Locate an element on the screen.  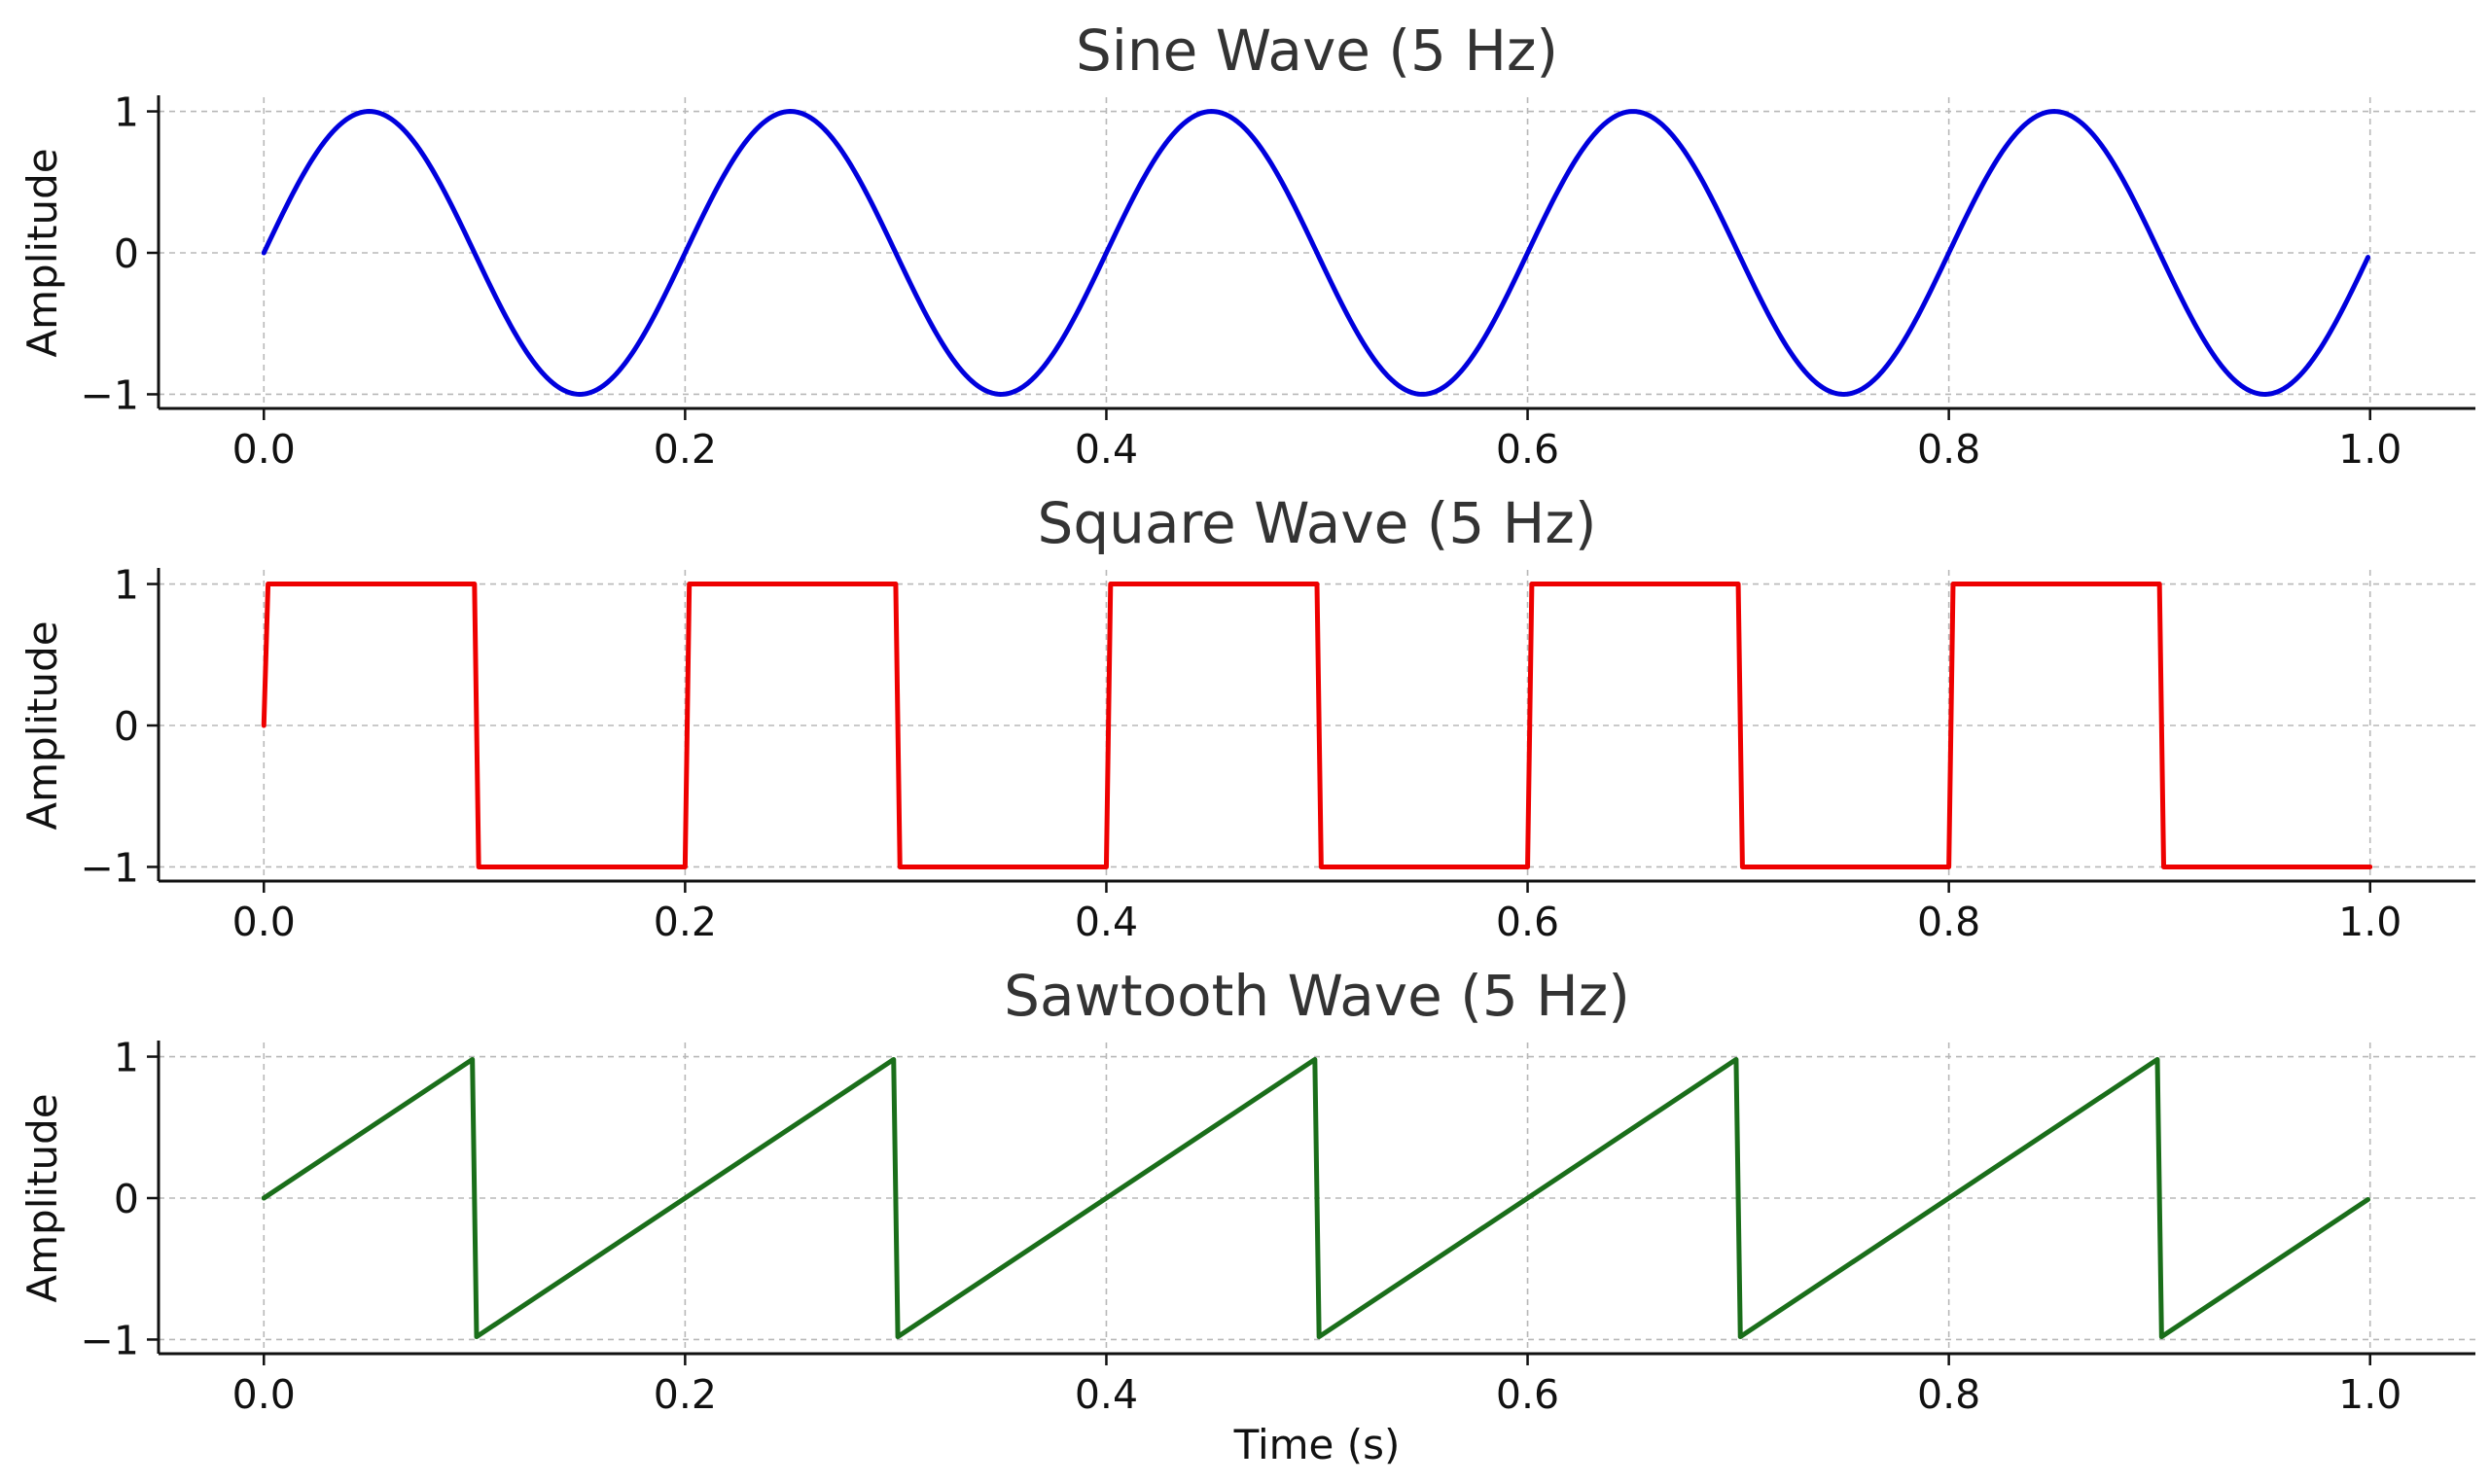
sawtooth-x-tick-label: 0.0 is located at coordinates (264, 1395).